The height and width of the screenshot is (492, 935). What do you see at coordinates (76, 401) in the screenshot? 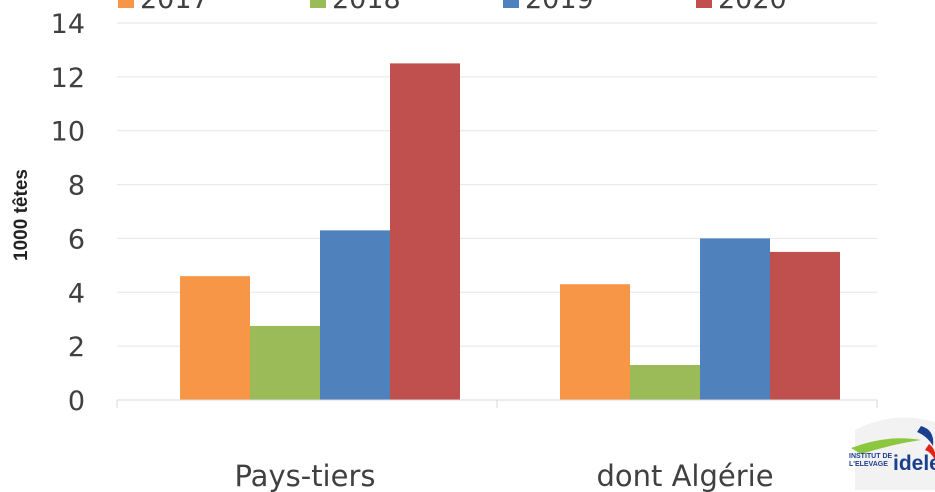
I see `y-tick-label: 0` at bounding box center [76, 401].